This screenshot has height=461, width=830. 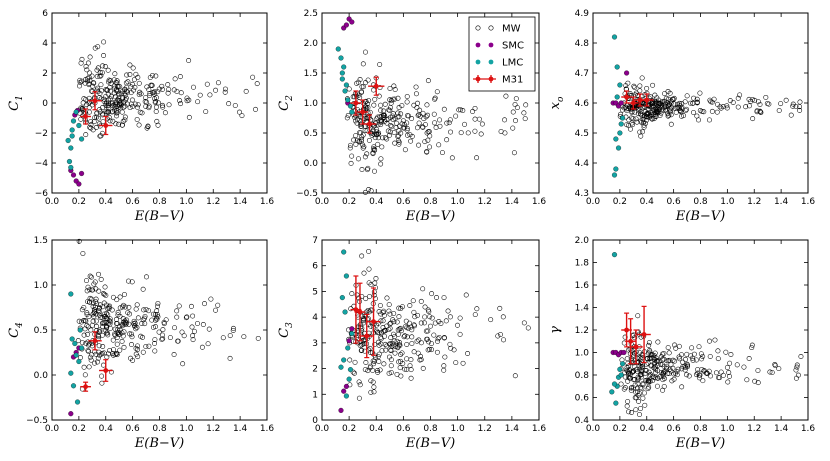 I want to click on x-tick-label: 0.2, so click(x=620, y=202).